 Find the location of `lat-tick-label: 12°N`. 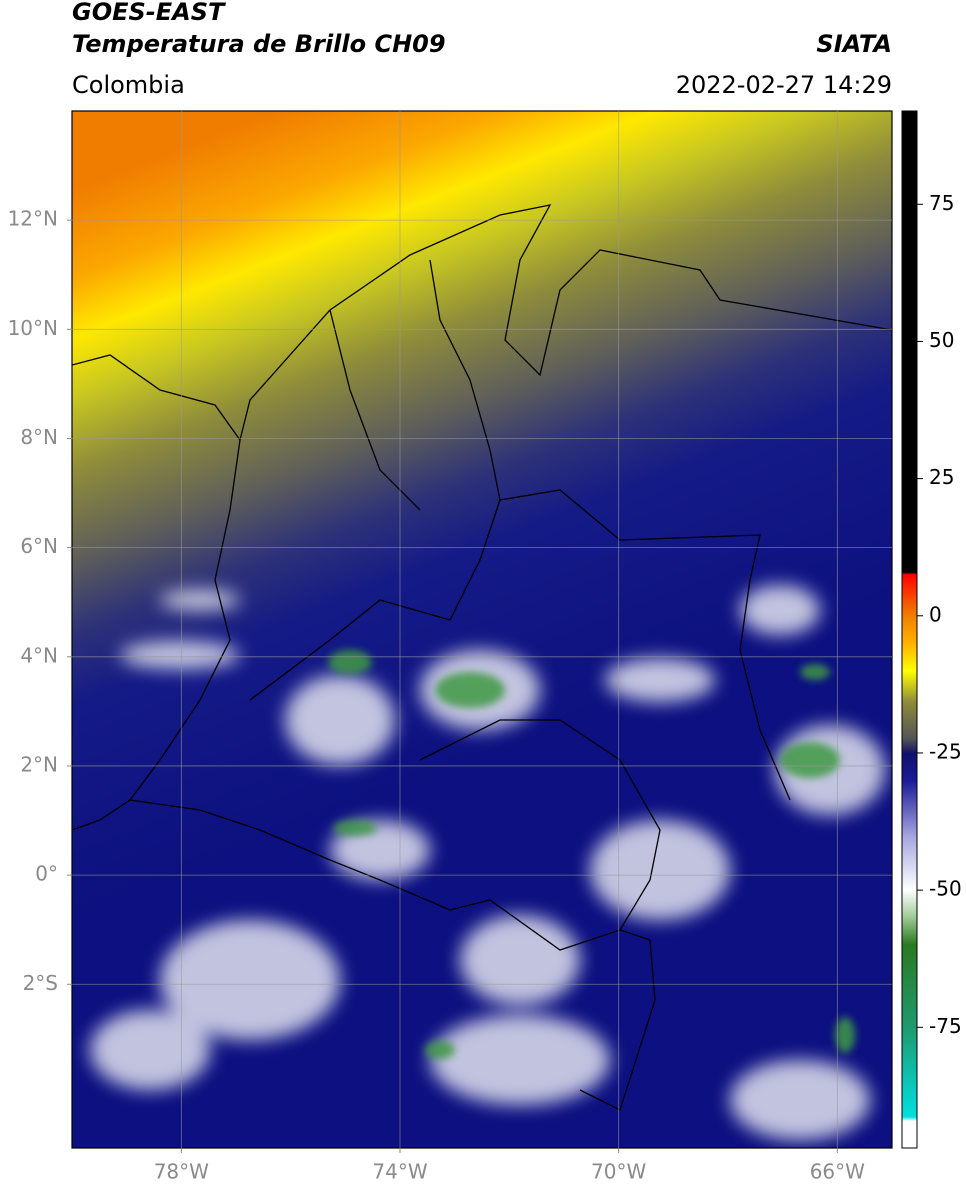

lat-tick-label: 12°N is located at coordinates (33, 219).